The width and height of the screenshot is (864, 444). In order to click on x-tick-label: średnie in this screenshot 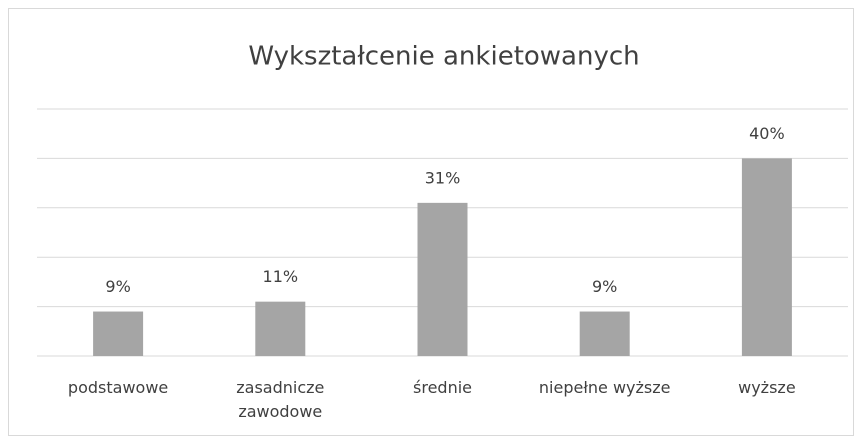, I will do `click(442, 387)`.